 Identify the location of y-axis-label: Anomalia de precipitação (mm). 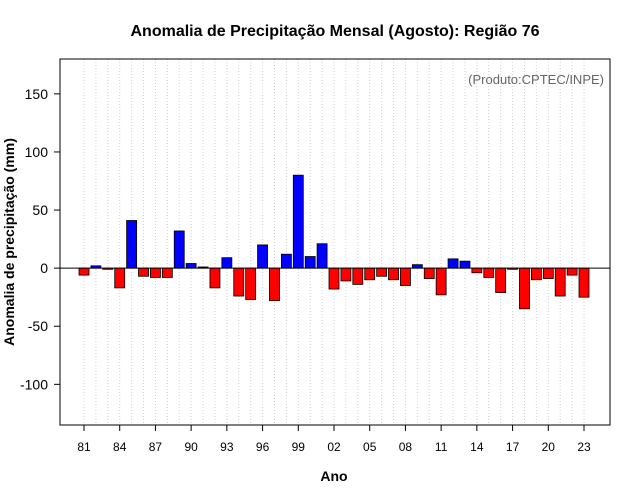
(9, 242).